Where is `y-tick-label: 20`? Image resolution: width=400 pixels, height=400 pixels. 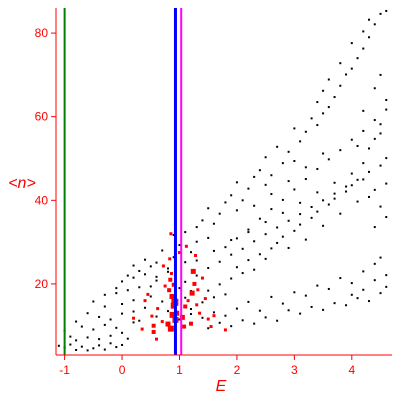 y-tick-label: 20 is located at coordinates (42, 284).